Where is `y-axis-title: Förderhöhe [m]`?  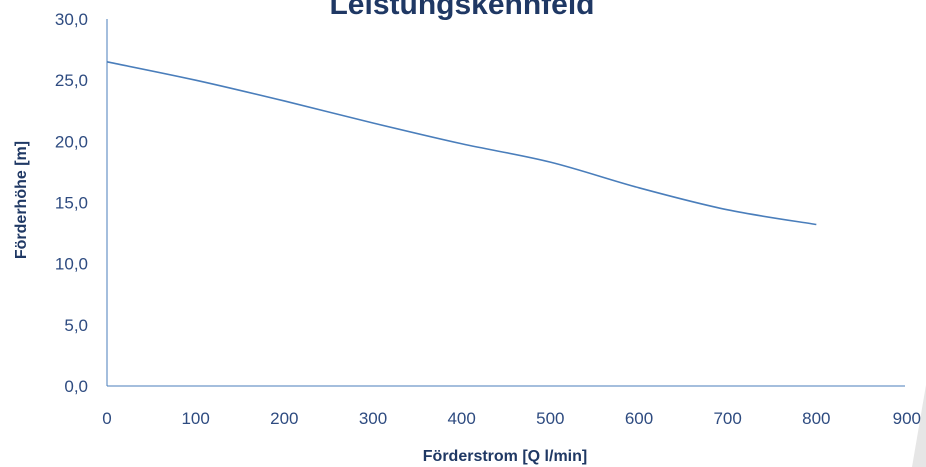
y-axis-title: Förderhöhe [m] is located at coordinates (21, 200).